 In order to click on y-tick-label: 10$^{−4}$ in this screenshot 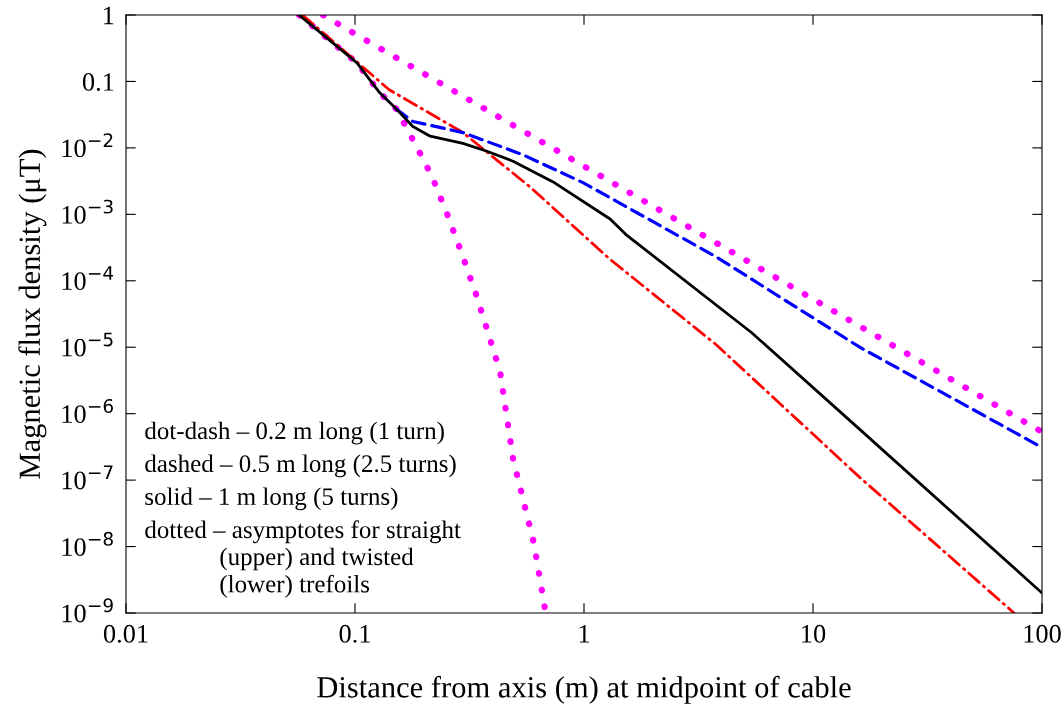, I will do `click(88, 278)`.